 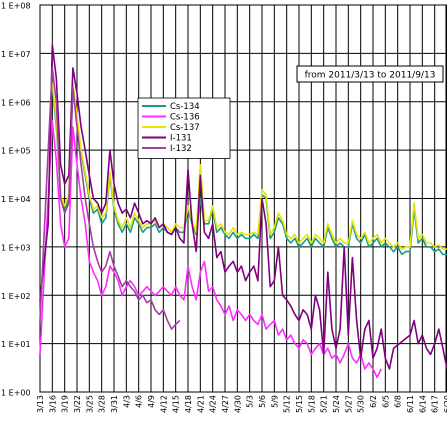 I want to click on y-tick-label: 1 E+04, so click(x=16, y=199).